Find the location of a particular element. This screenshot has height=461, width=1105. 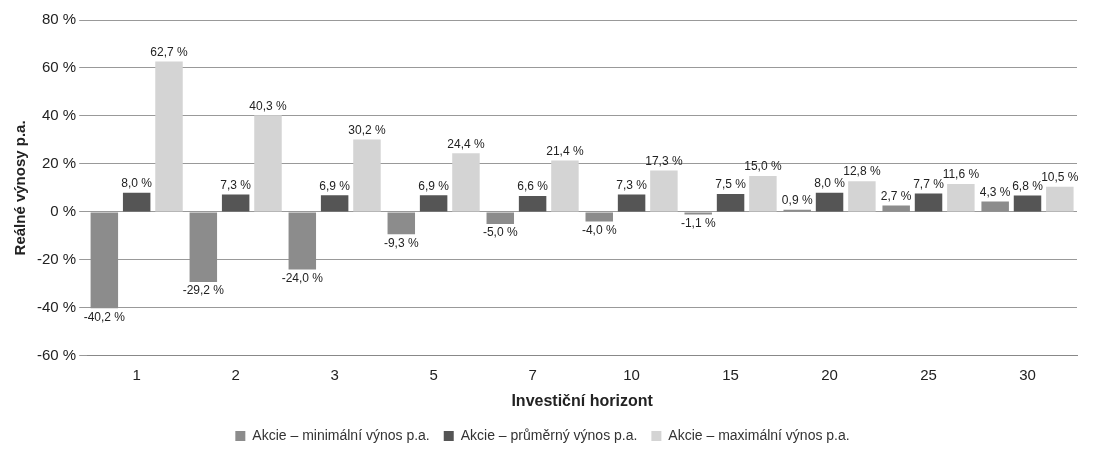

x-tick-label: 7 is located at coordinates (532, 374).